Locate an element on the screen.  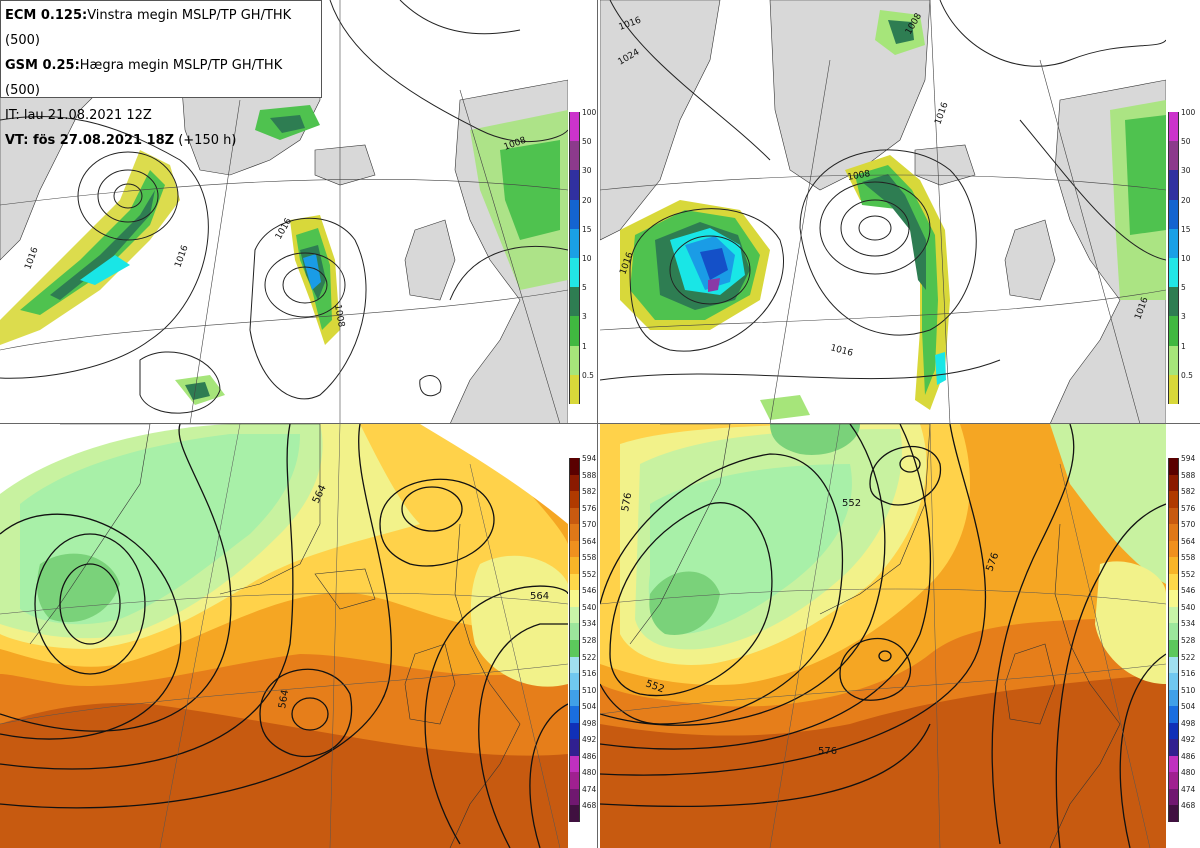
thickness-scale-label: 474 is located at coordinates (589, 789).